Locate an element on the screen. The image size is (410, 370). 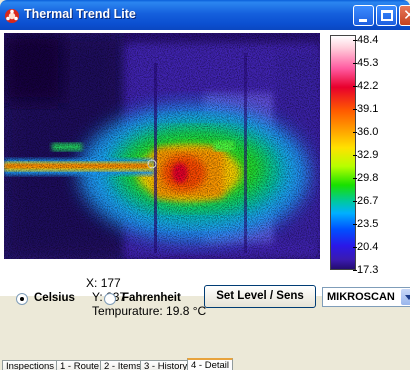
close-icon: ✕ is located at coordinates (406, 15).